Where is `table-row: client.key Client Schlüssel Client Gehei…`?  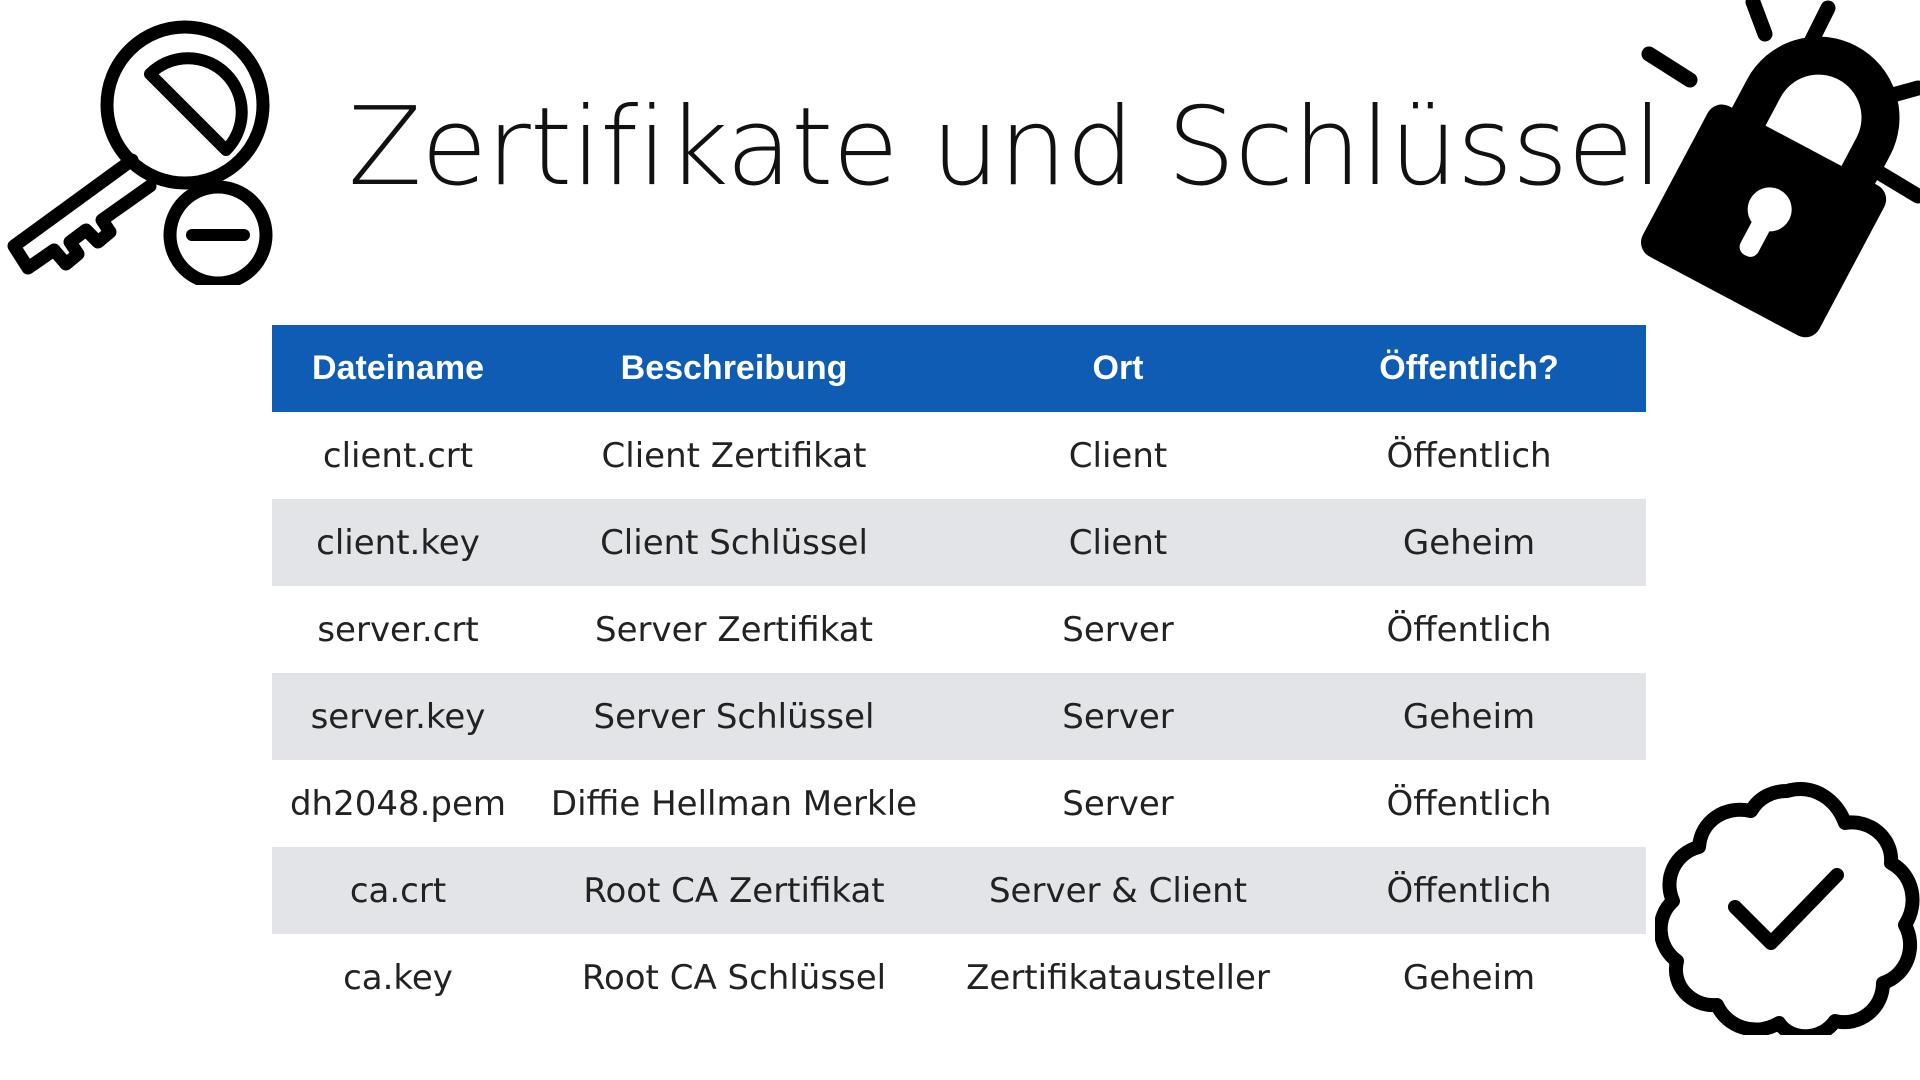 table-row: client.key Client Schlüssel Client Gehei… is located at coordinates (959, 542).